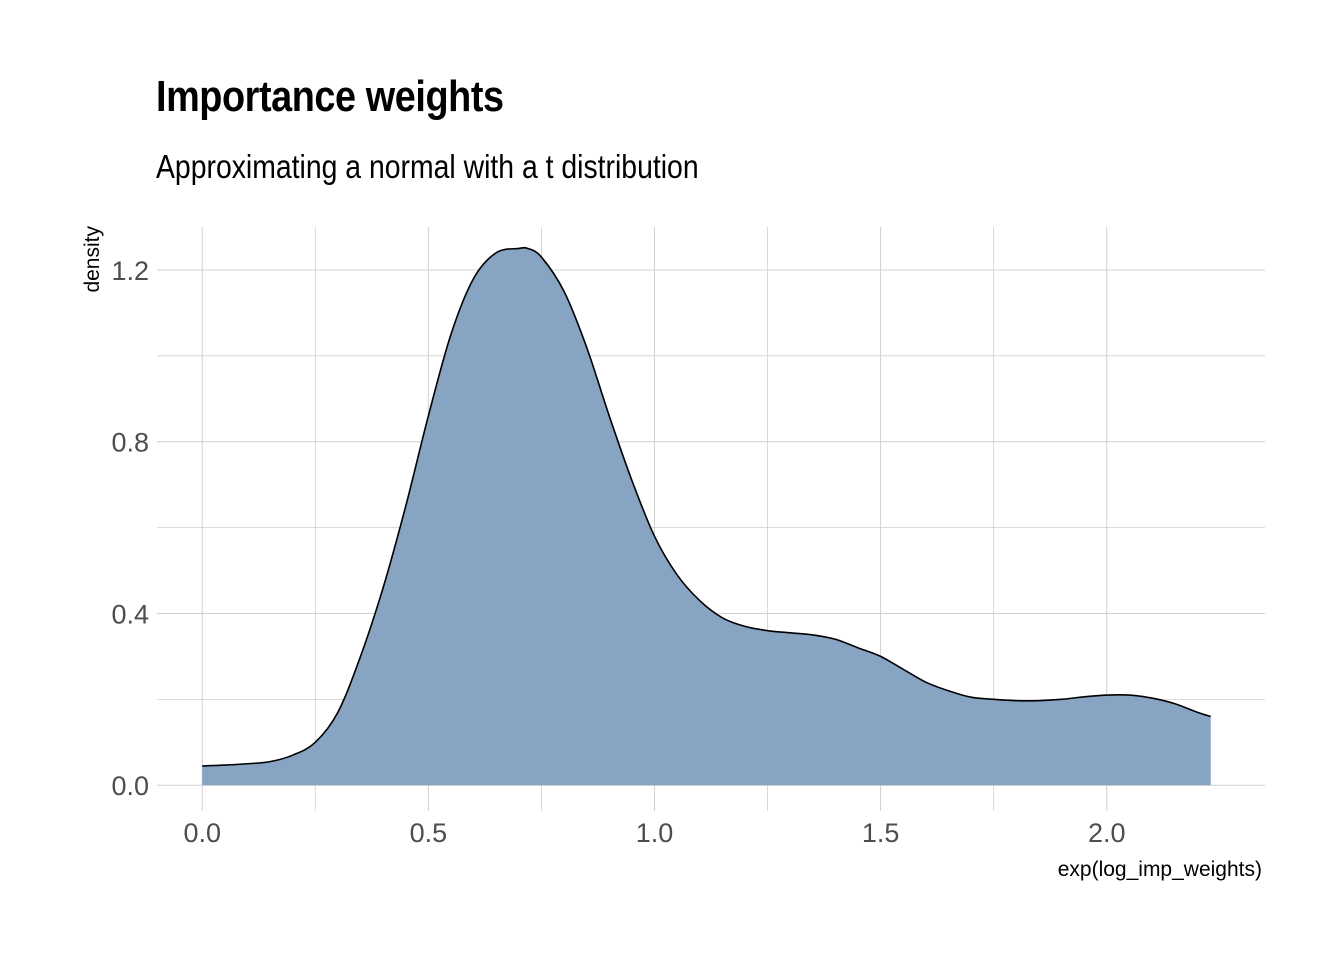 The width and height of the screenshot is (1344, 960). Describe the element at coordinates (881, 833) in the screenshot. I see `x-tick-label: 1.5` at that location.